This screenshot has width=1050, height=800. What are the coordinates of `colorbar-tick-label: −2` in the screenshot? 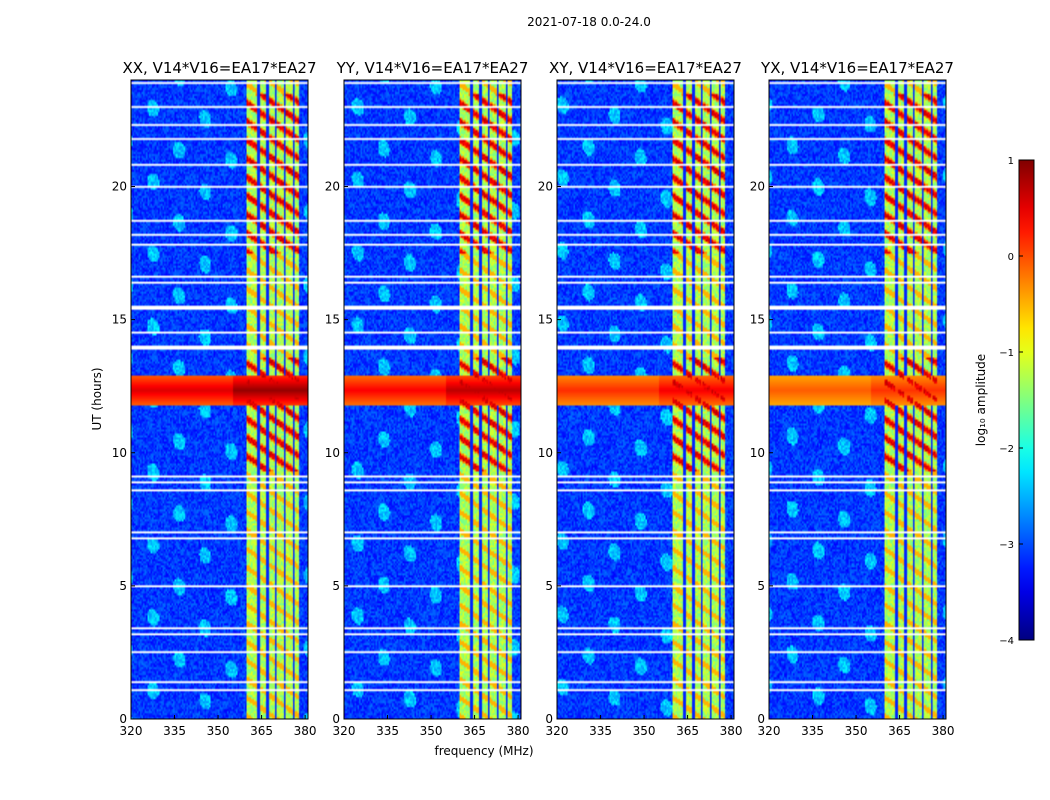 It's located at (1006, 449).